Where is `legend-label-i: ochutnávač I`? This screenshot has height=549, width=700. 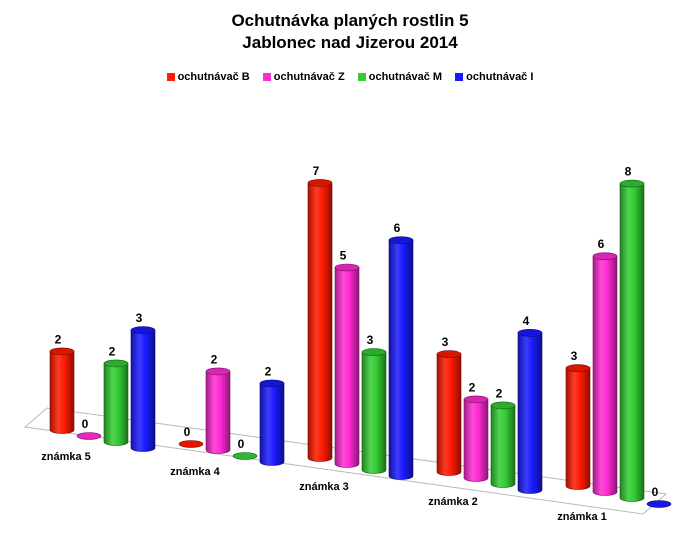 legend-label-i: ochutnávač I is located at coordinates (500, 77).